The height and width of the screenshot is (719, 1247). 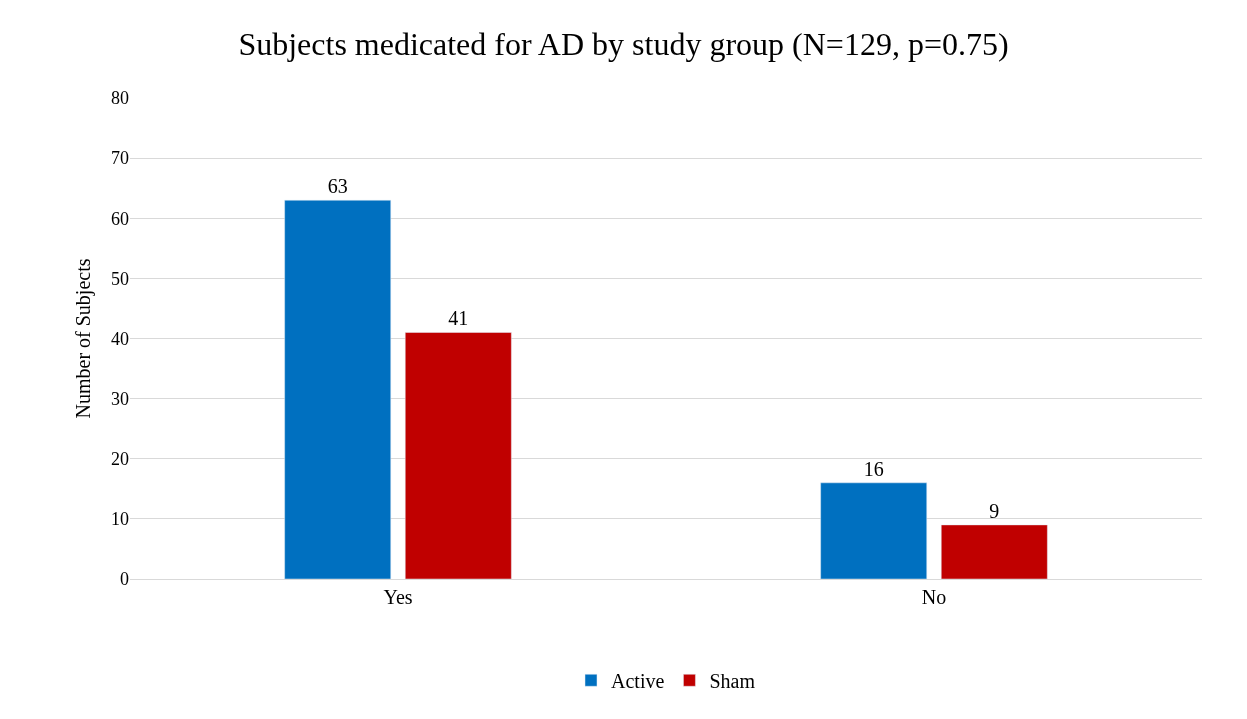 I want to click on y-tick-label: 0, so click(x=124, y=579).